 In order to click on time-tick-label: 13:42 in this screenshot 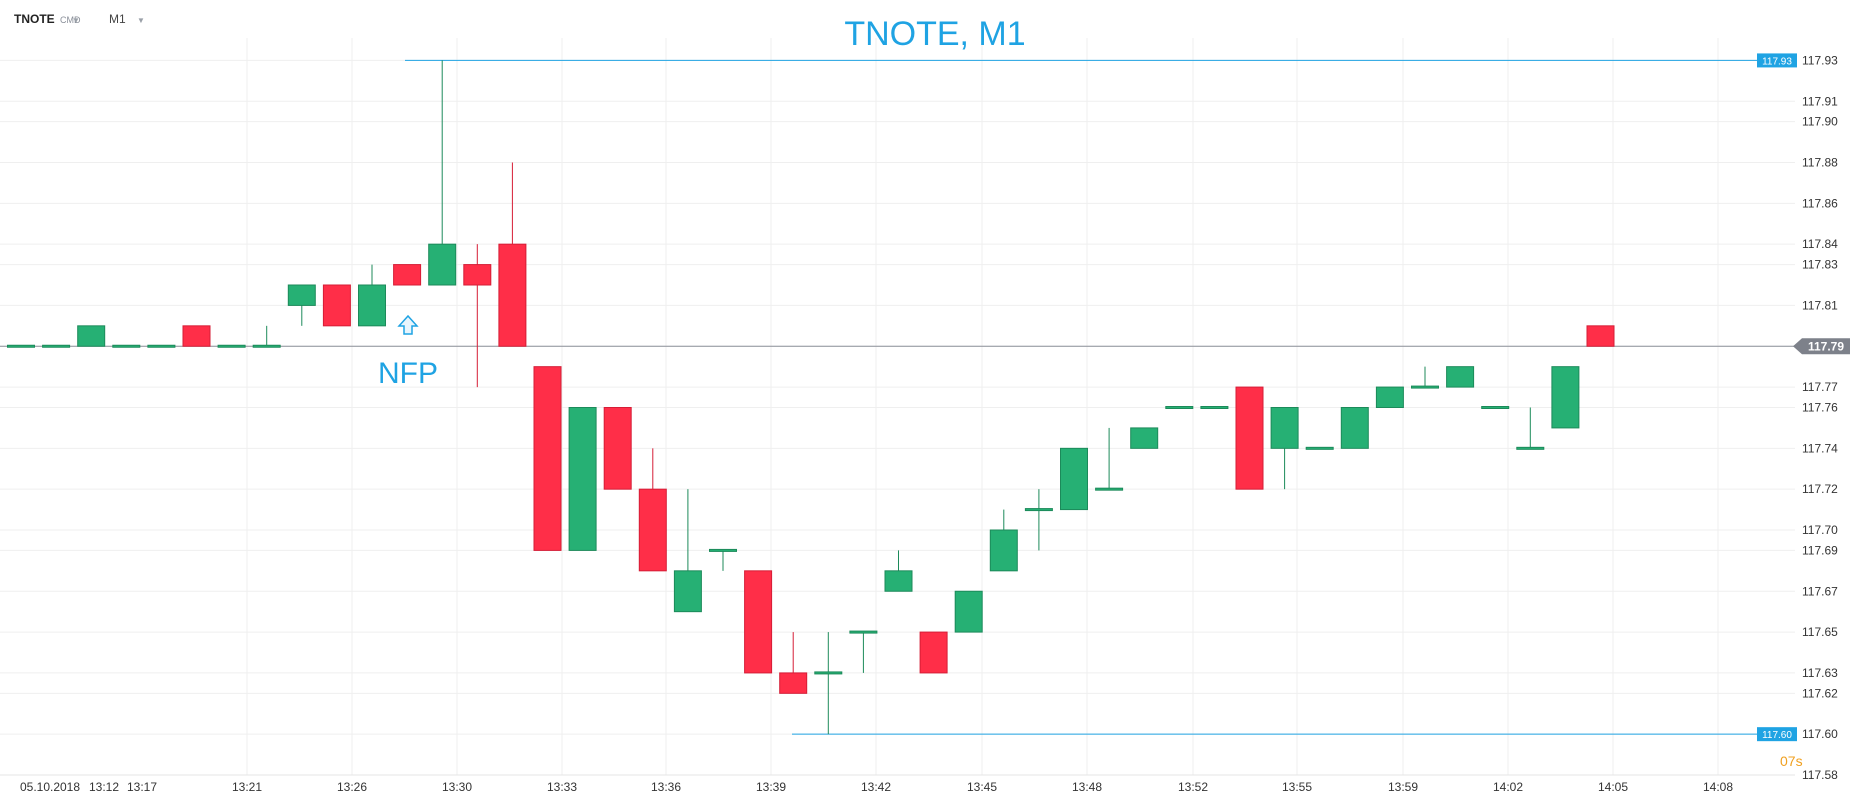, I will do `click(876, 787)`.